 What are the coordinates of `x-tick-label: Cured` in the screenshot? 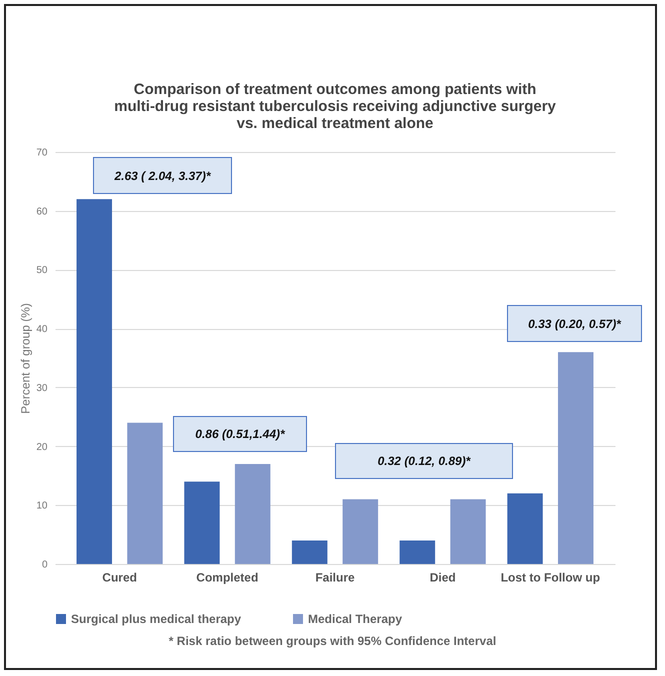 It's located at (119, 577).